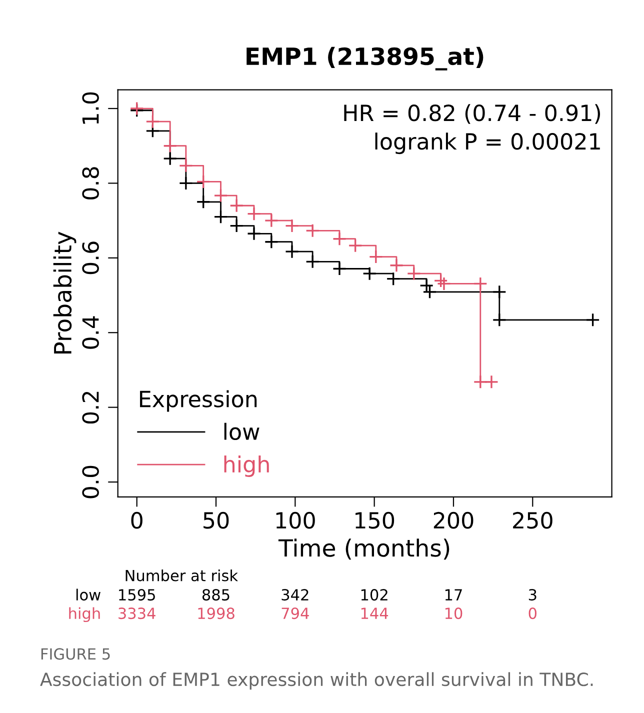 Image resolution: width=644 pixels, height=713 pixels. What do you see at coordinates (75, 654) in the screenshot?
I see `caption: FIGURE 5` at bounding box center [75, 654].